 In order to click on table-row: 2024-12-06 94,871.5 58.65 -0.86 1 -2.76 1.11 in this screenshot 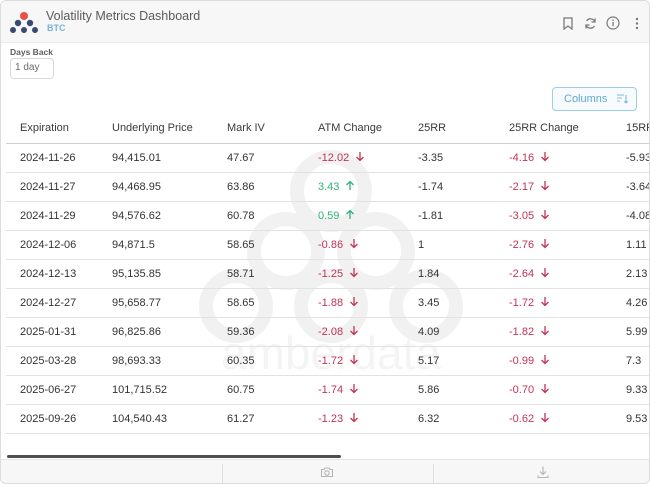, I will do `click(327, 244)`.